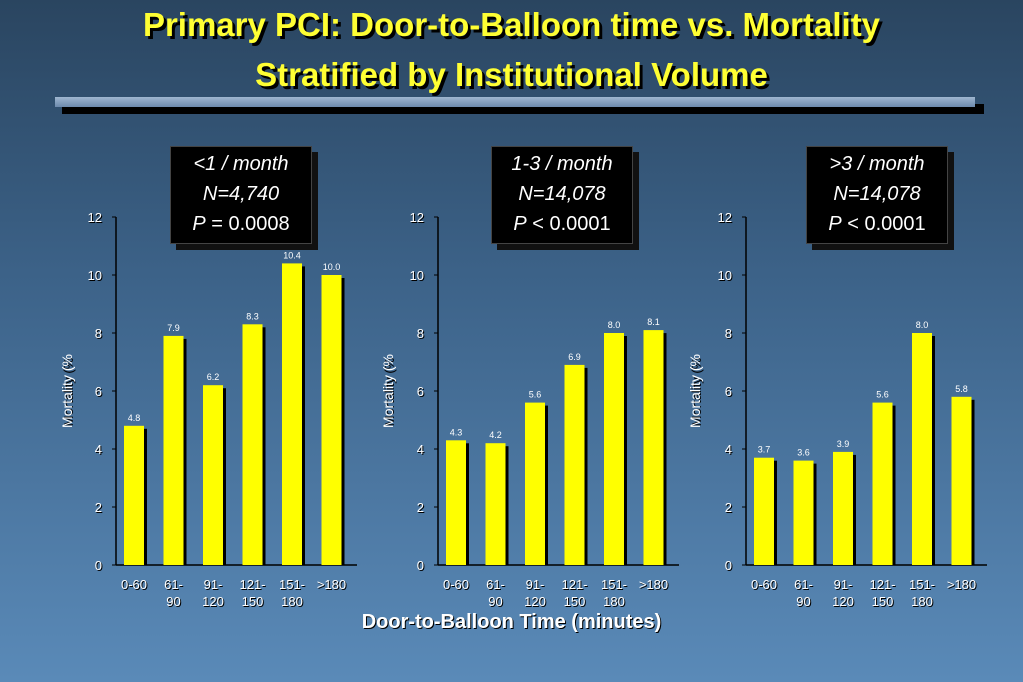  Describe the element at coordinates (725, 217) in the screenshot. I see `y-tick-label: 12` at that location.